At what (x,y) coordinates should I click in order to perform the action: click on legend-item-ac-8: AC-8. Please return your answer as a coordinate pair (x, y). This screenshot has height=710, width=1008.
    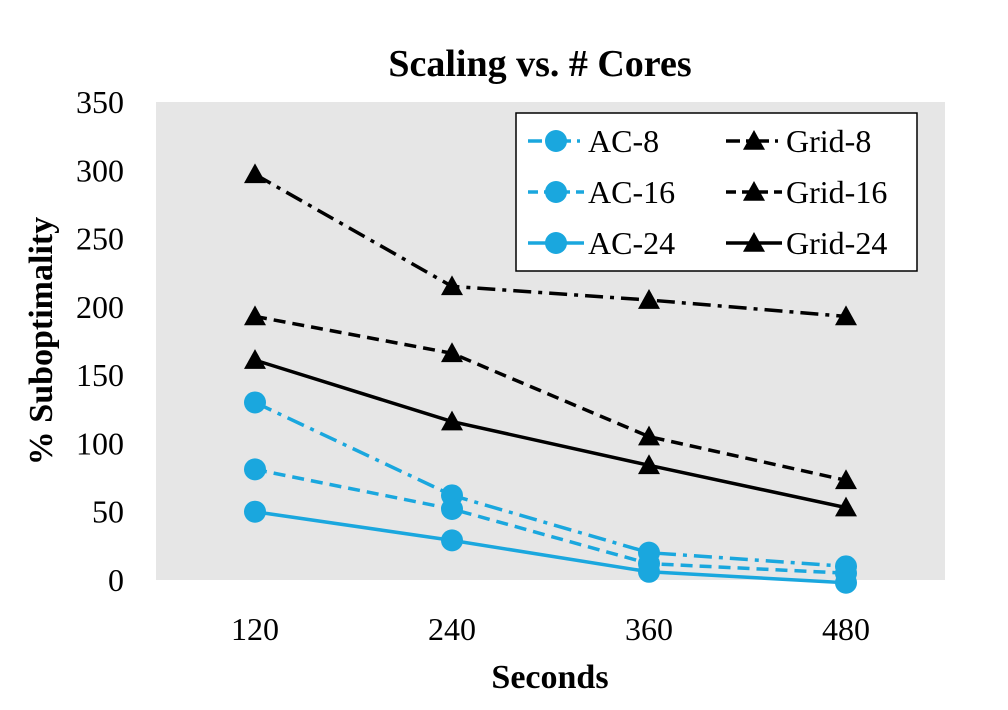
    Looking at the image, I should click on (593, 141).